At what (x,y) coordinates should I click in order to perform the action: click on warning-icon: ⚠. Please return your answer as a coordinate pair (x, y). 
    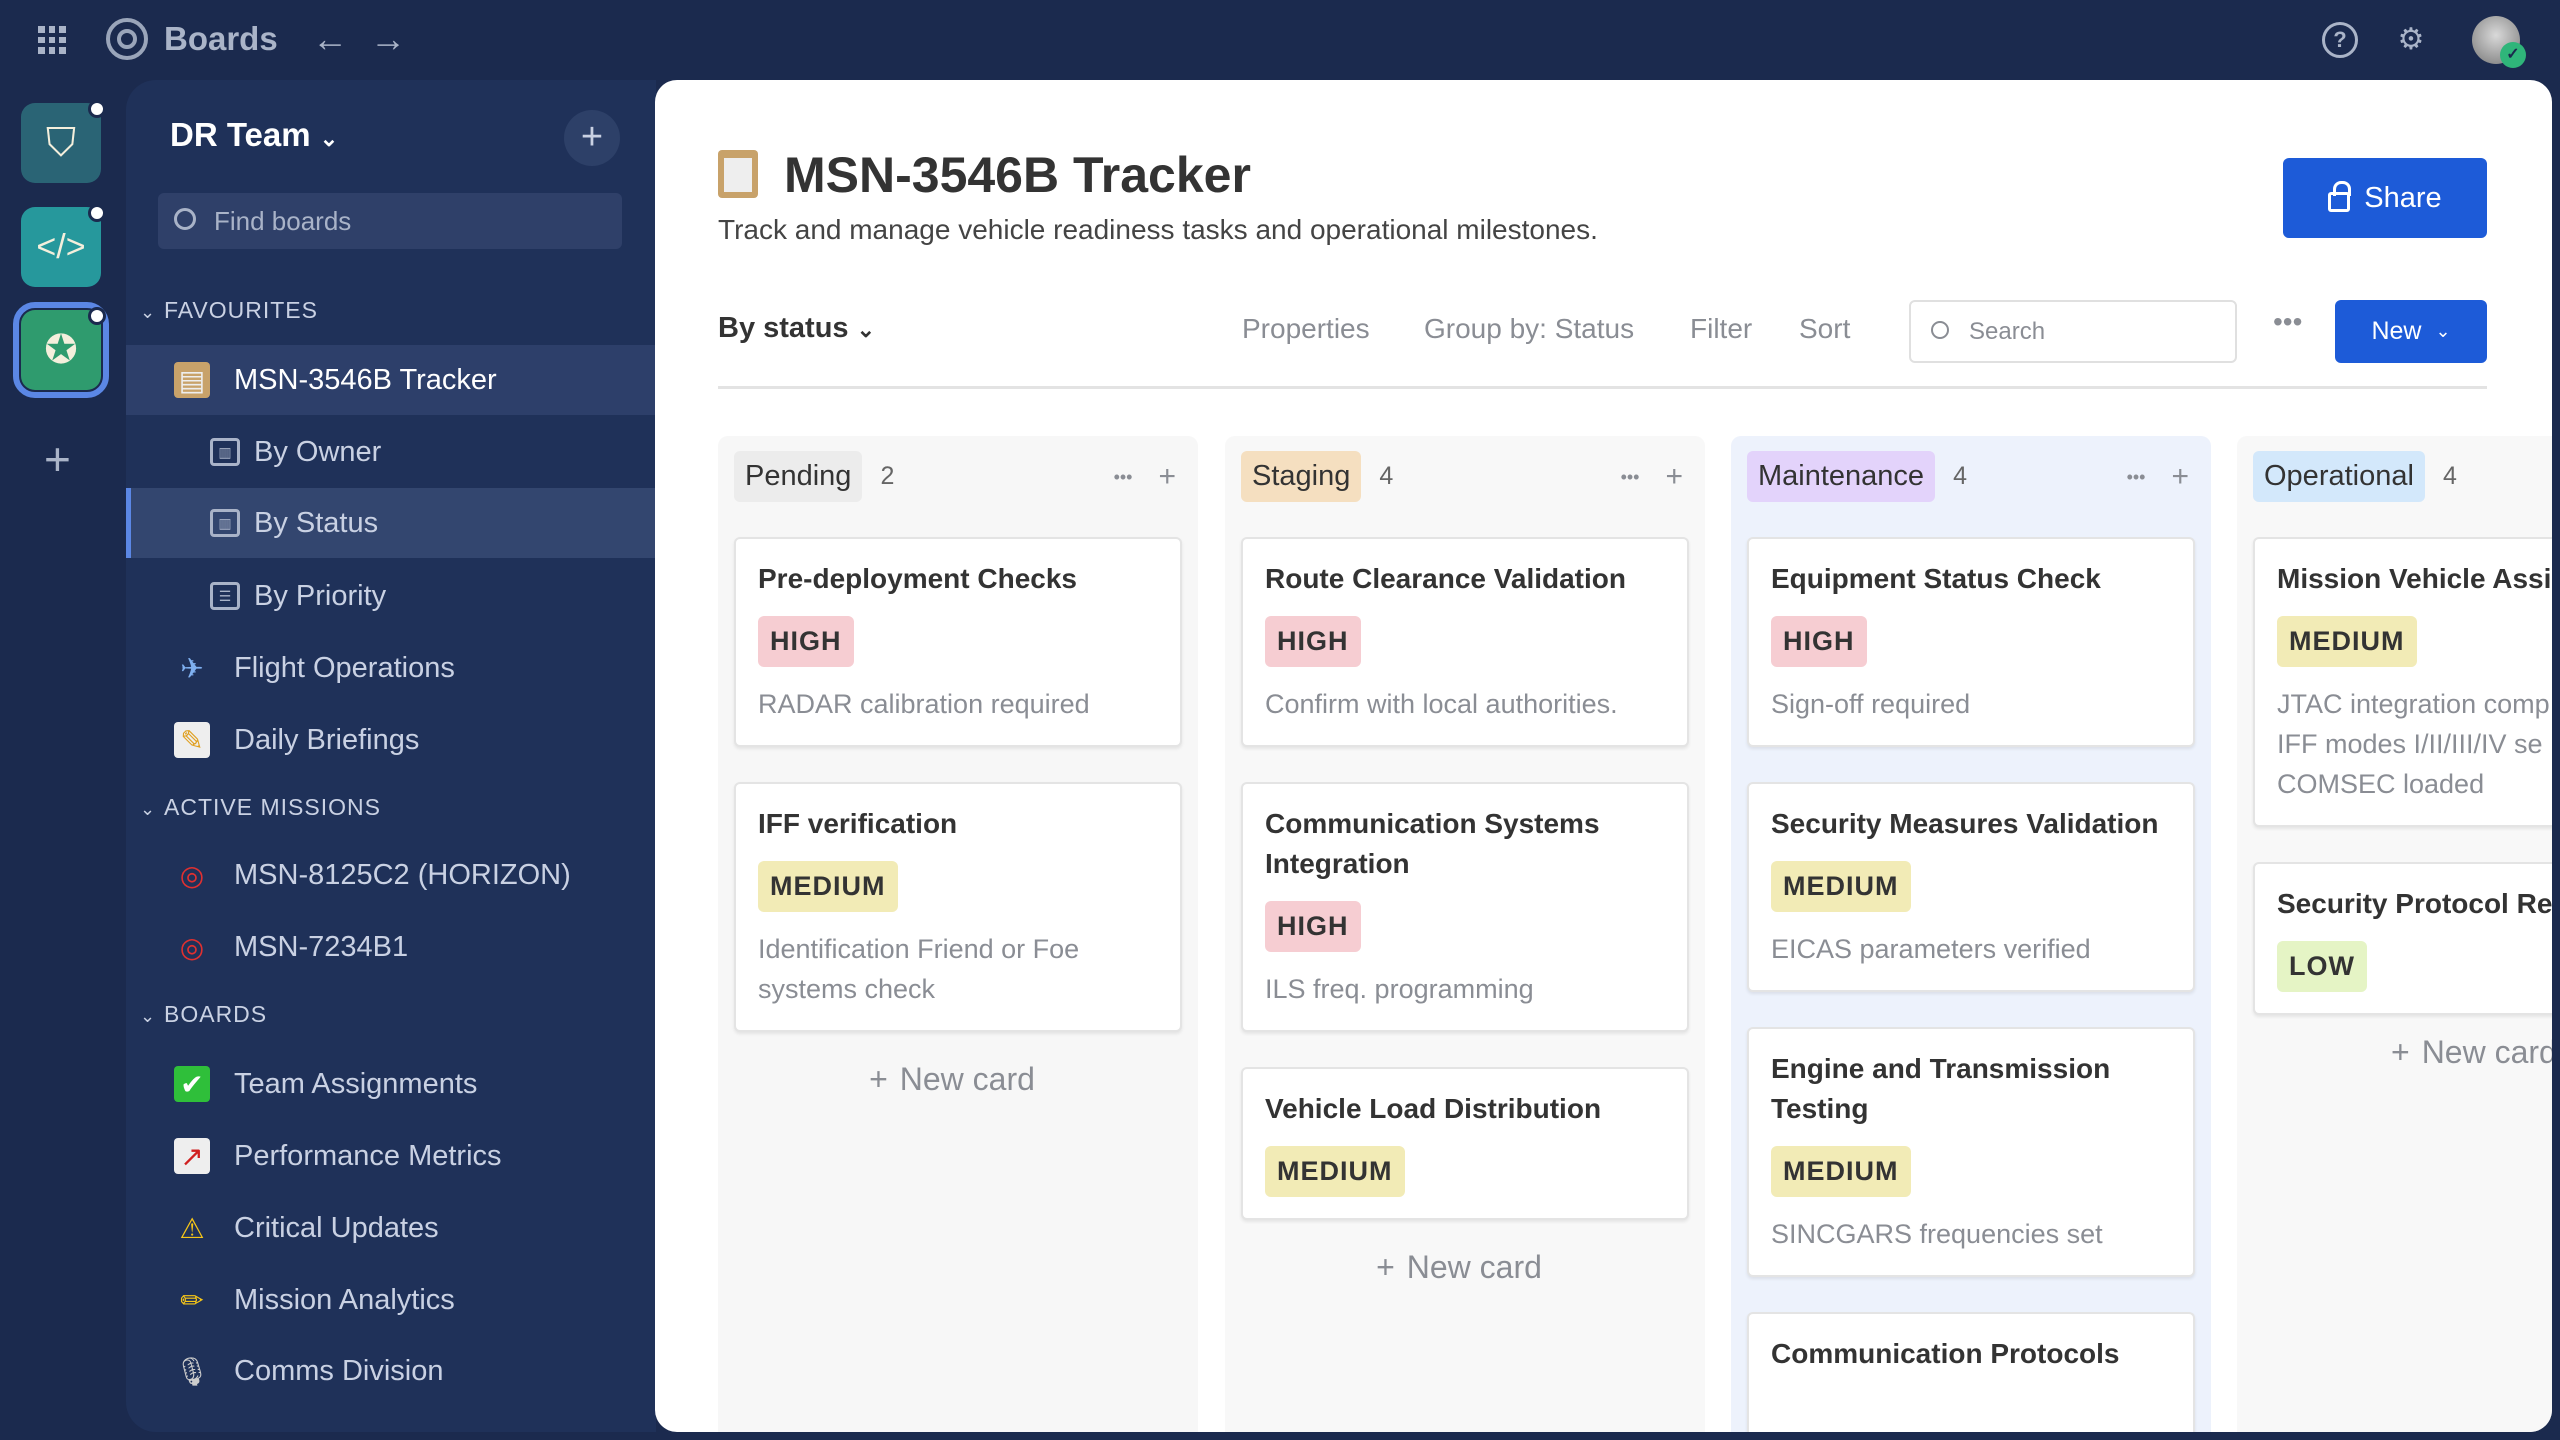
    Looking at the image, I should click on (192, 1228).